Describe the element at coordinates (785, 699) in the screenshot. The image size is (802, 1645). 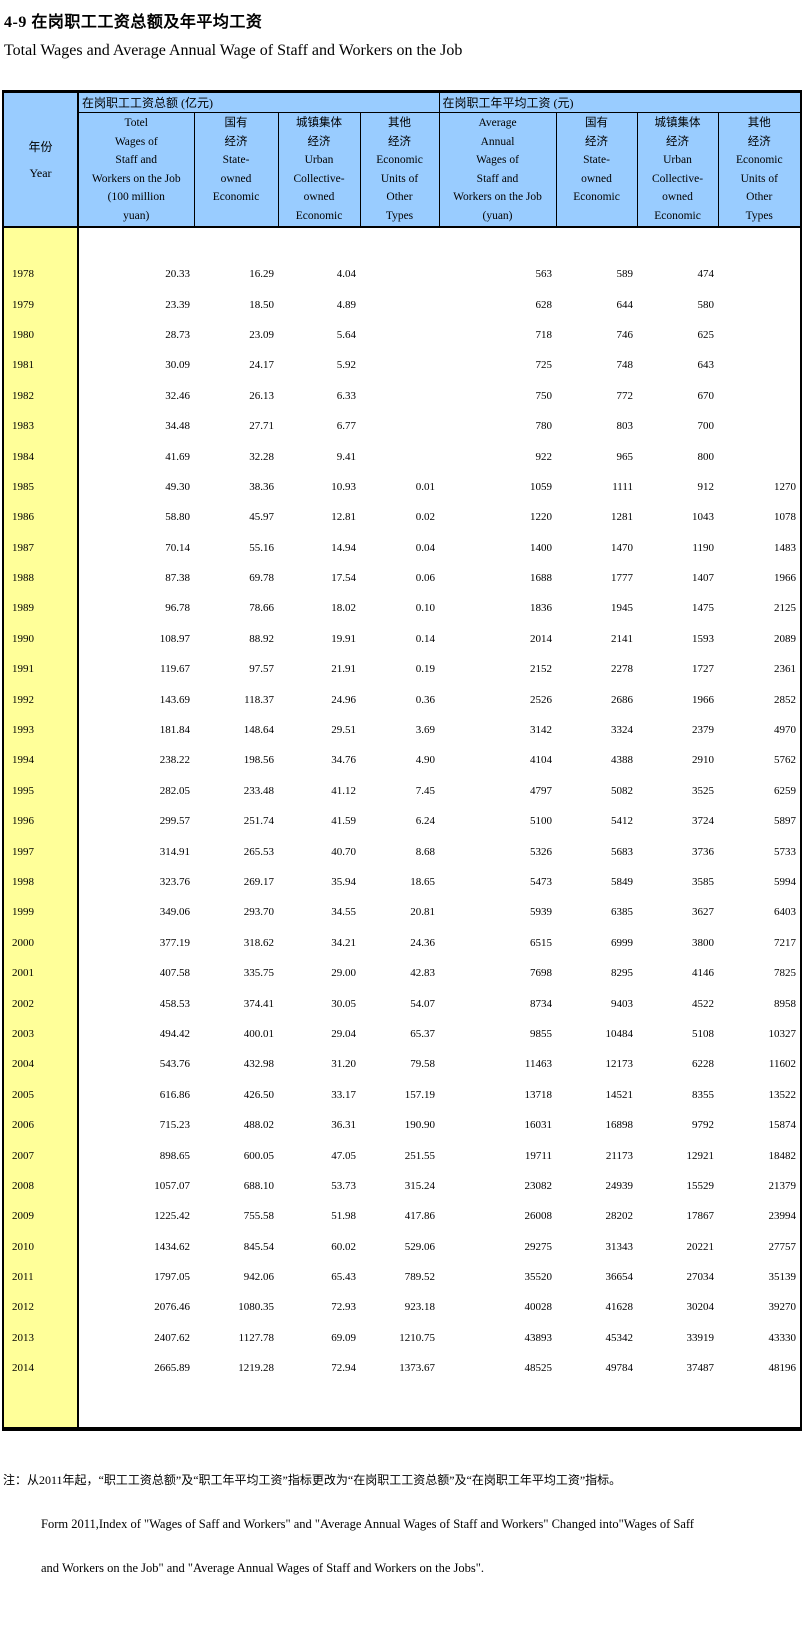
I see `value-cell: 2852` at that location.